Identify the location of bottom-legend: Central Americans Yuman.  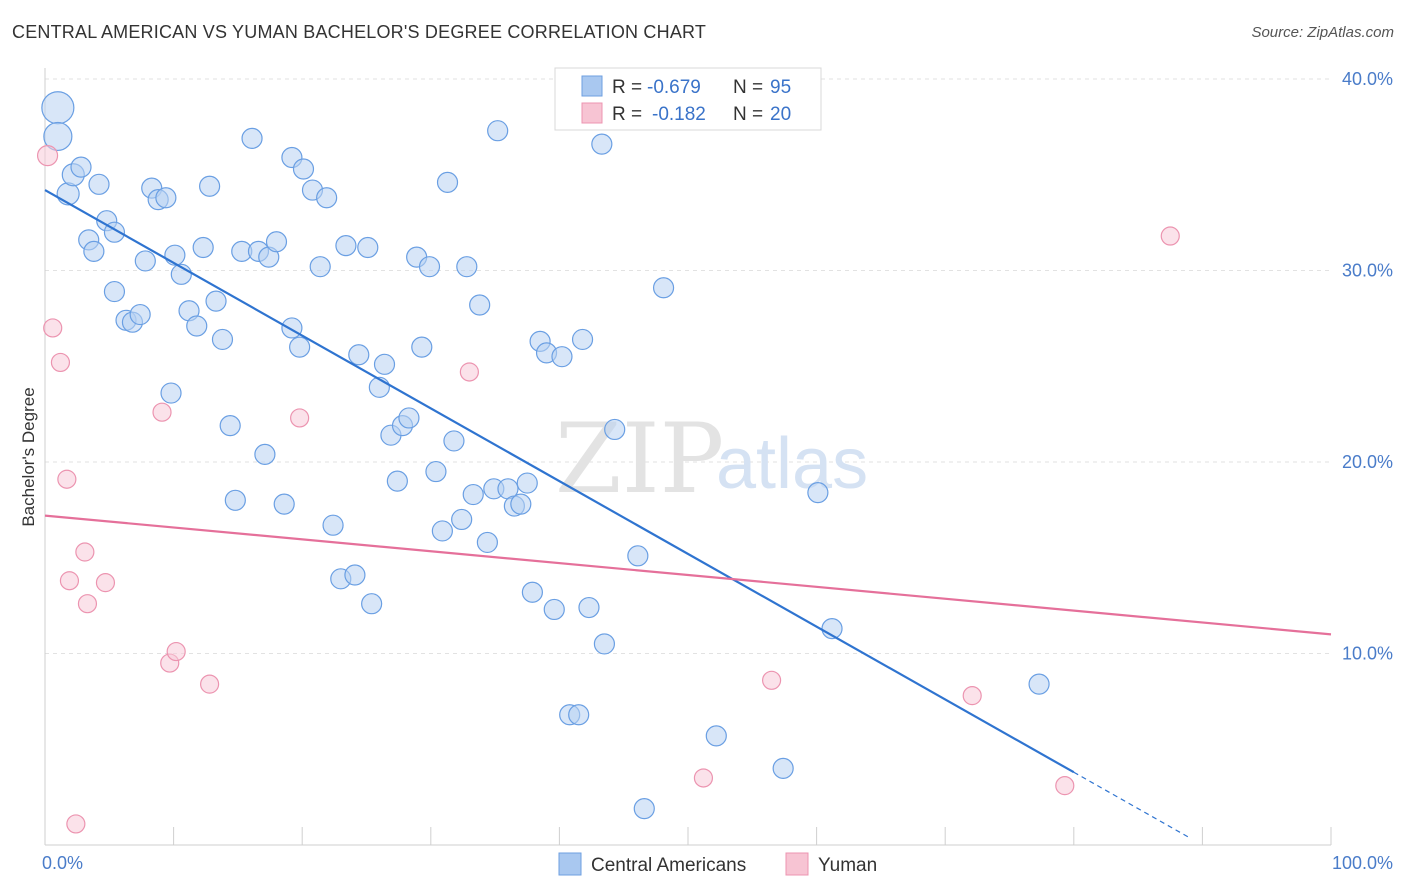
(717, 864).